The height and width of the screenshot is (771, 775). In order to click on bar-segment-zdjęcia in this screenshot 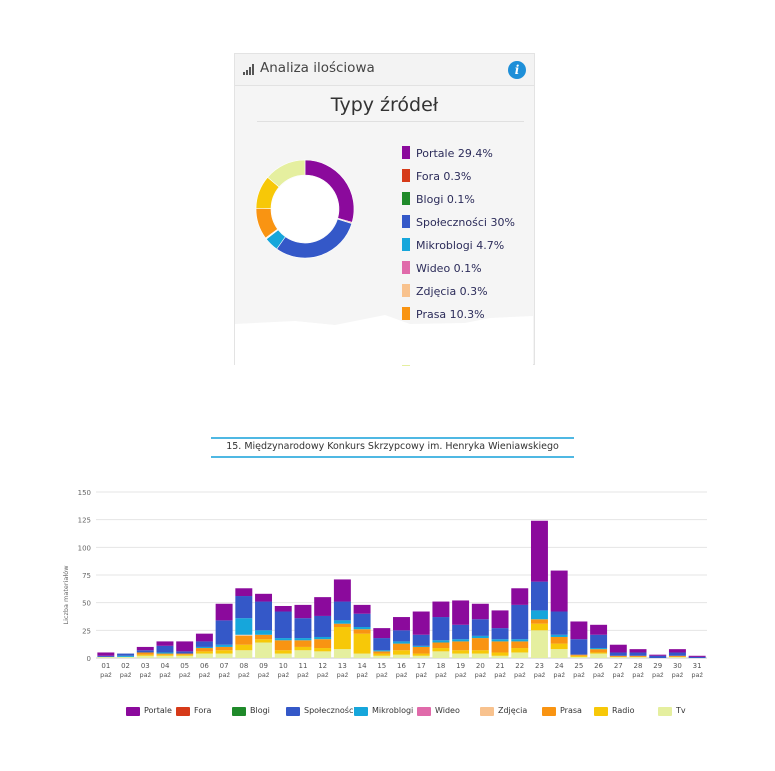, I will do `click(244, 635)`.